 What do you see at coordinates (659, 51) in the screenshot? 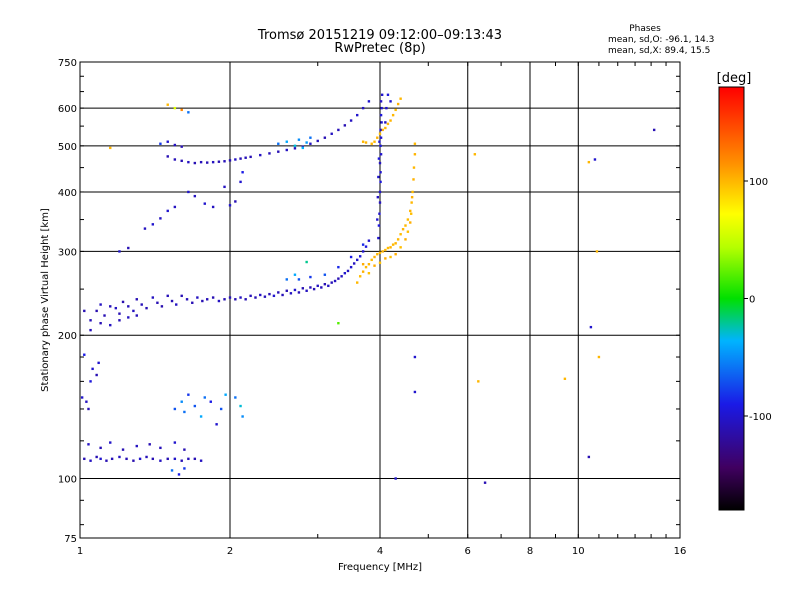
I see `stats-x-phase: mean, sd,X: 89.4, 15.5` at bounding box center [659, 51].